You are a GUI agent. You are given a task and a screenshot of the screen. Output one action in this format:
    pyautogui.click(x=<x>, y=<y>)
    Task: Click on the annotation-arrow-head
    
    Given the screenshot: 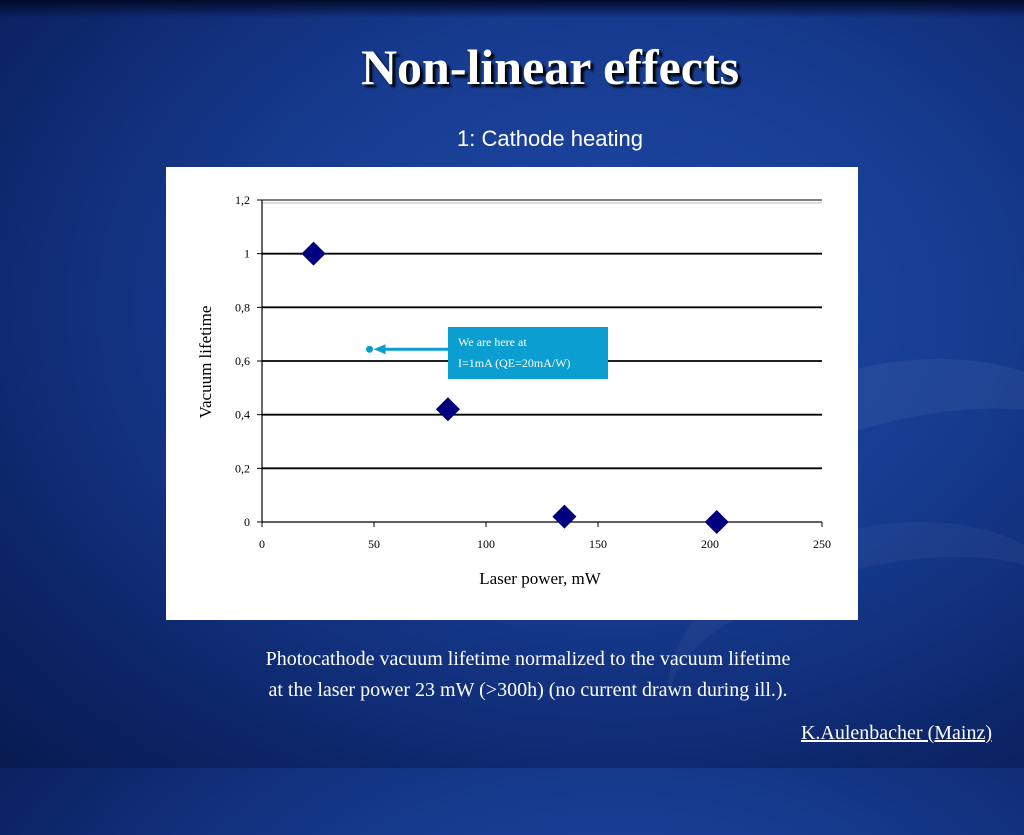 What is the action you would take?
    pyautogui.click(x=379, y=349)
    